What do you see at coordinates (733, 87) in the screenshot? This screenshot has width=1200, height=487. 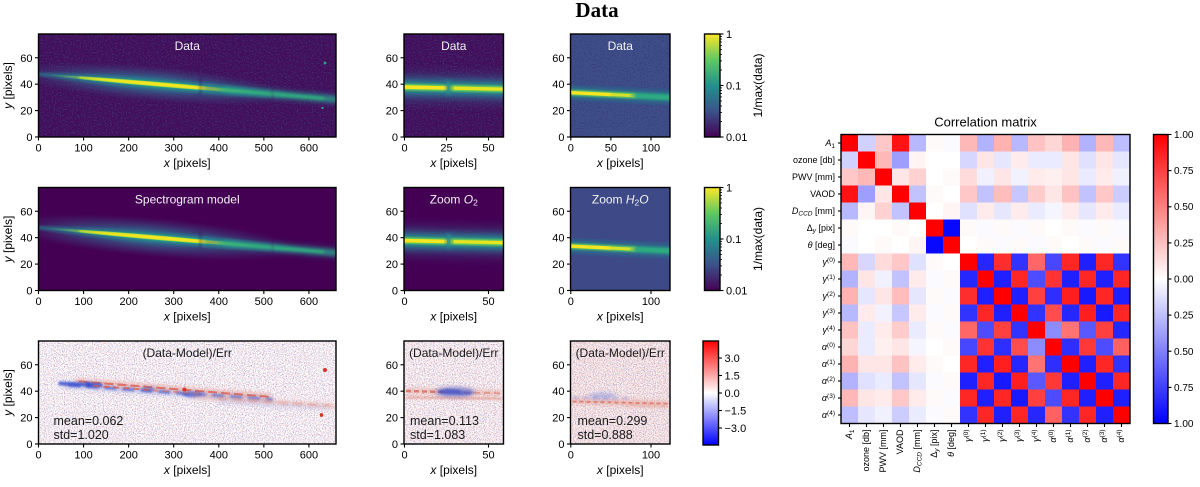 I see `svg-text: 0.1` at bounding box center [733, 87].